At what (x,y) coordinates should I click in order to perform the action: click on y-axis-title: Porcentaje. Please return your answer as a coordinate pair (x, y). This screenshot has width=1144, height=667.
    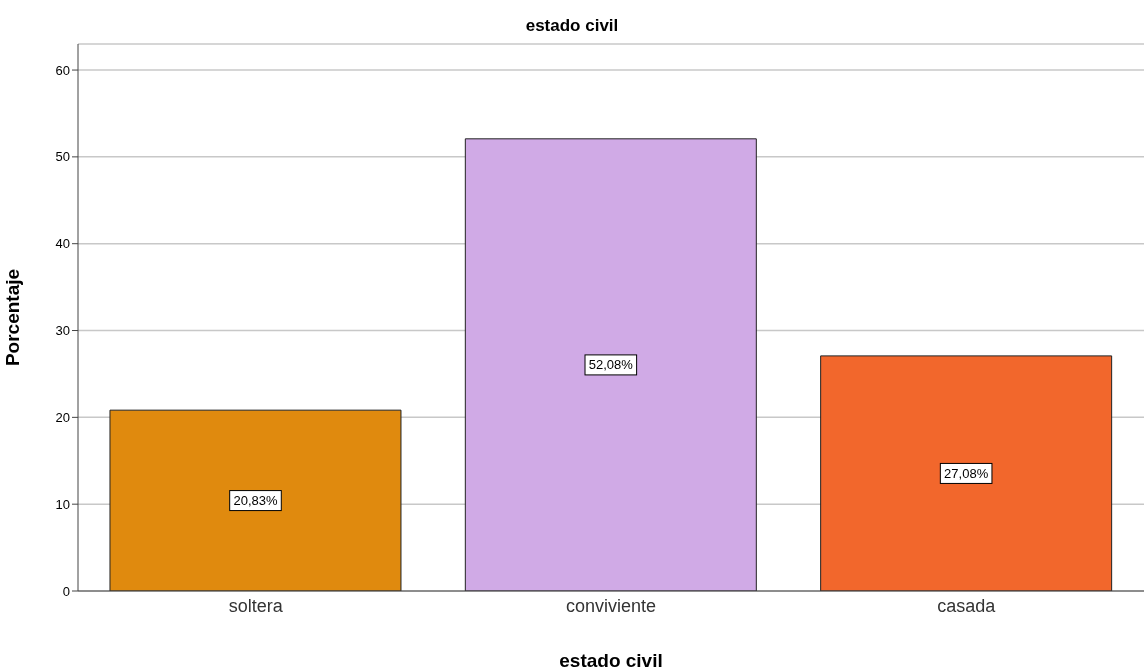
    Looking at the image, I should click on (12, 317).